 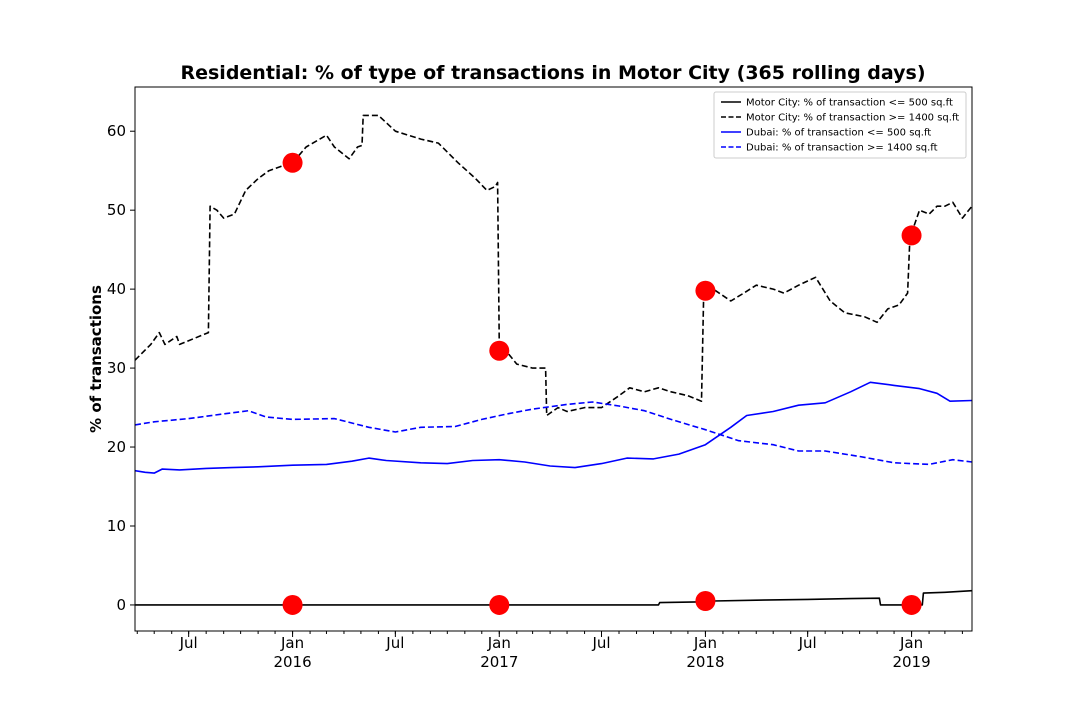 I want to click on y-tick-label: 10, so click(x=116, y=526).